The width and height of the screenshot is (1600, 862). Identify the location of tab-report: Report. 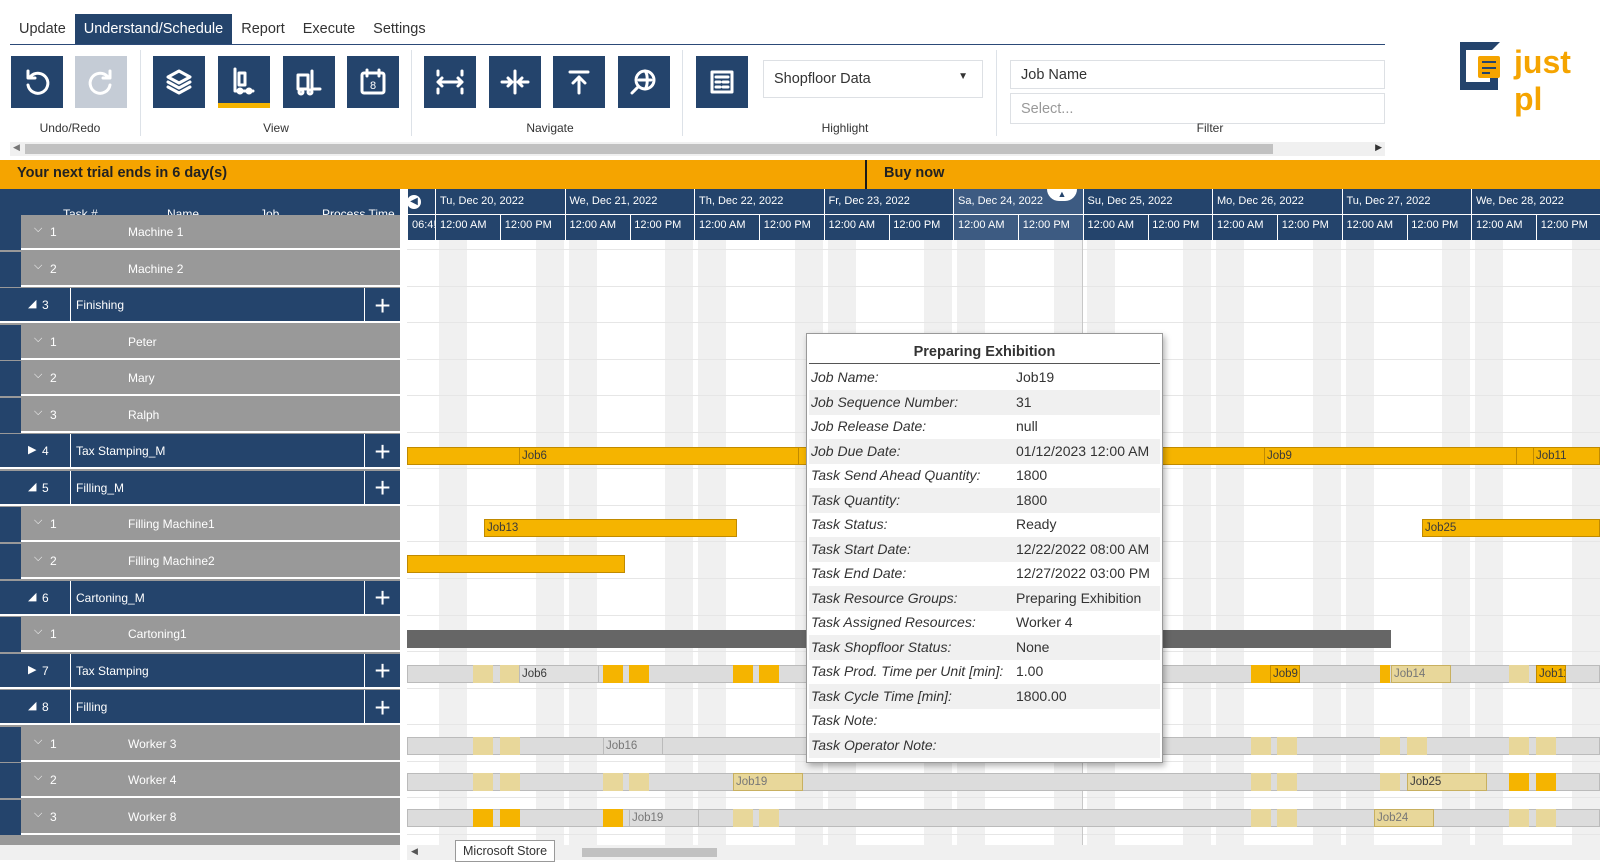
(263, 29).